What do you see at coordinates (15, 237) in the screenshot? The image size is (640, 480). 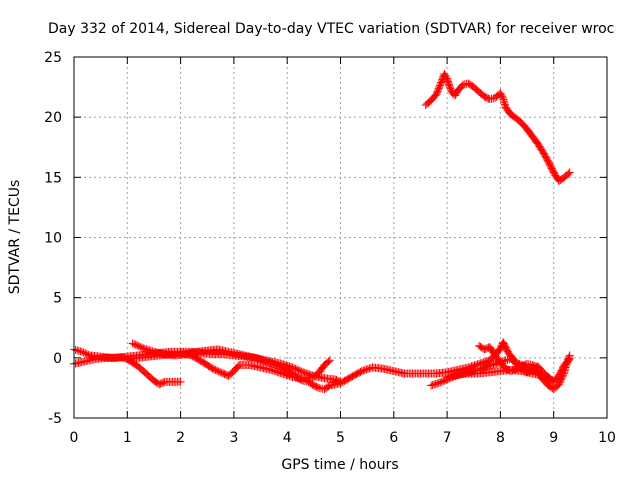 I see `y-axis-title: SDTVAR / TECUs` at bounding box center [15, 237].